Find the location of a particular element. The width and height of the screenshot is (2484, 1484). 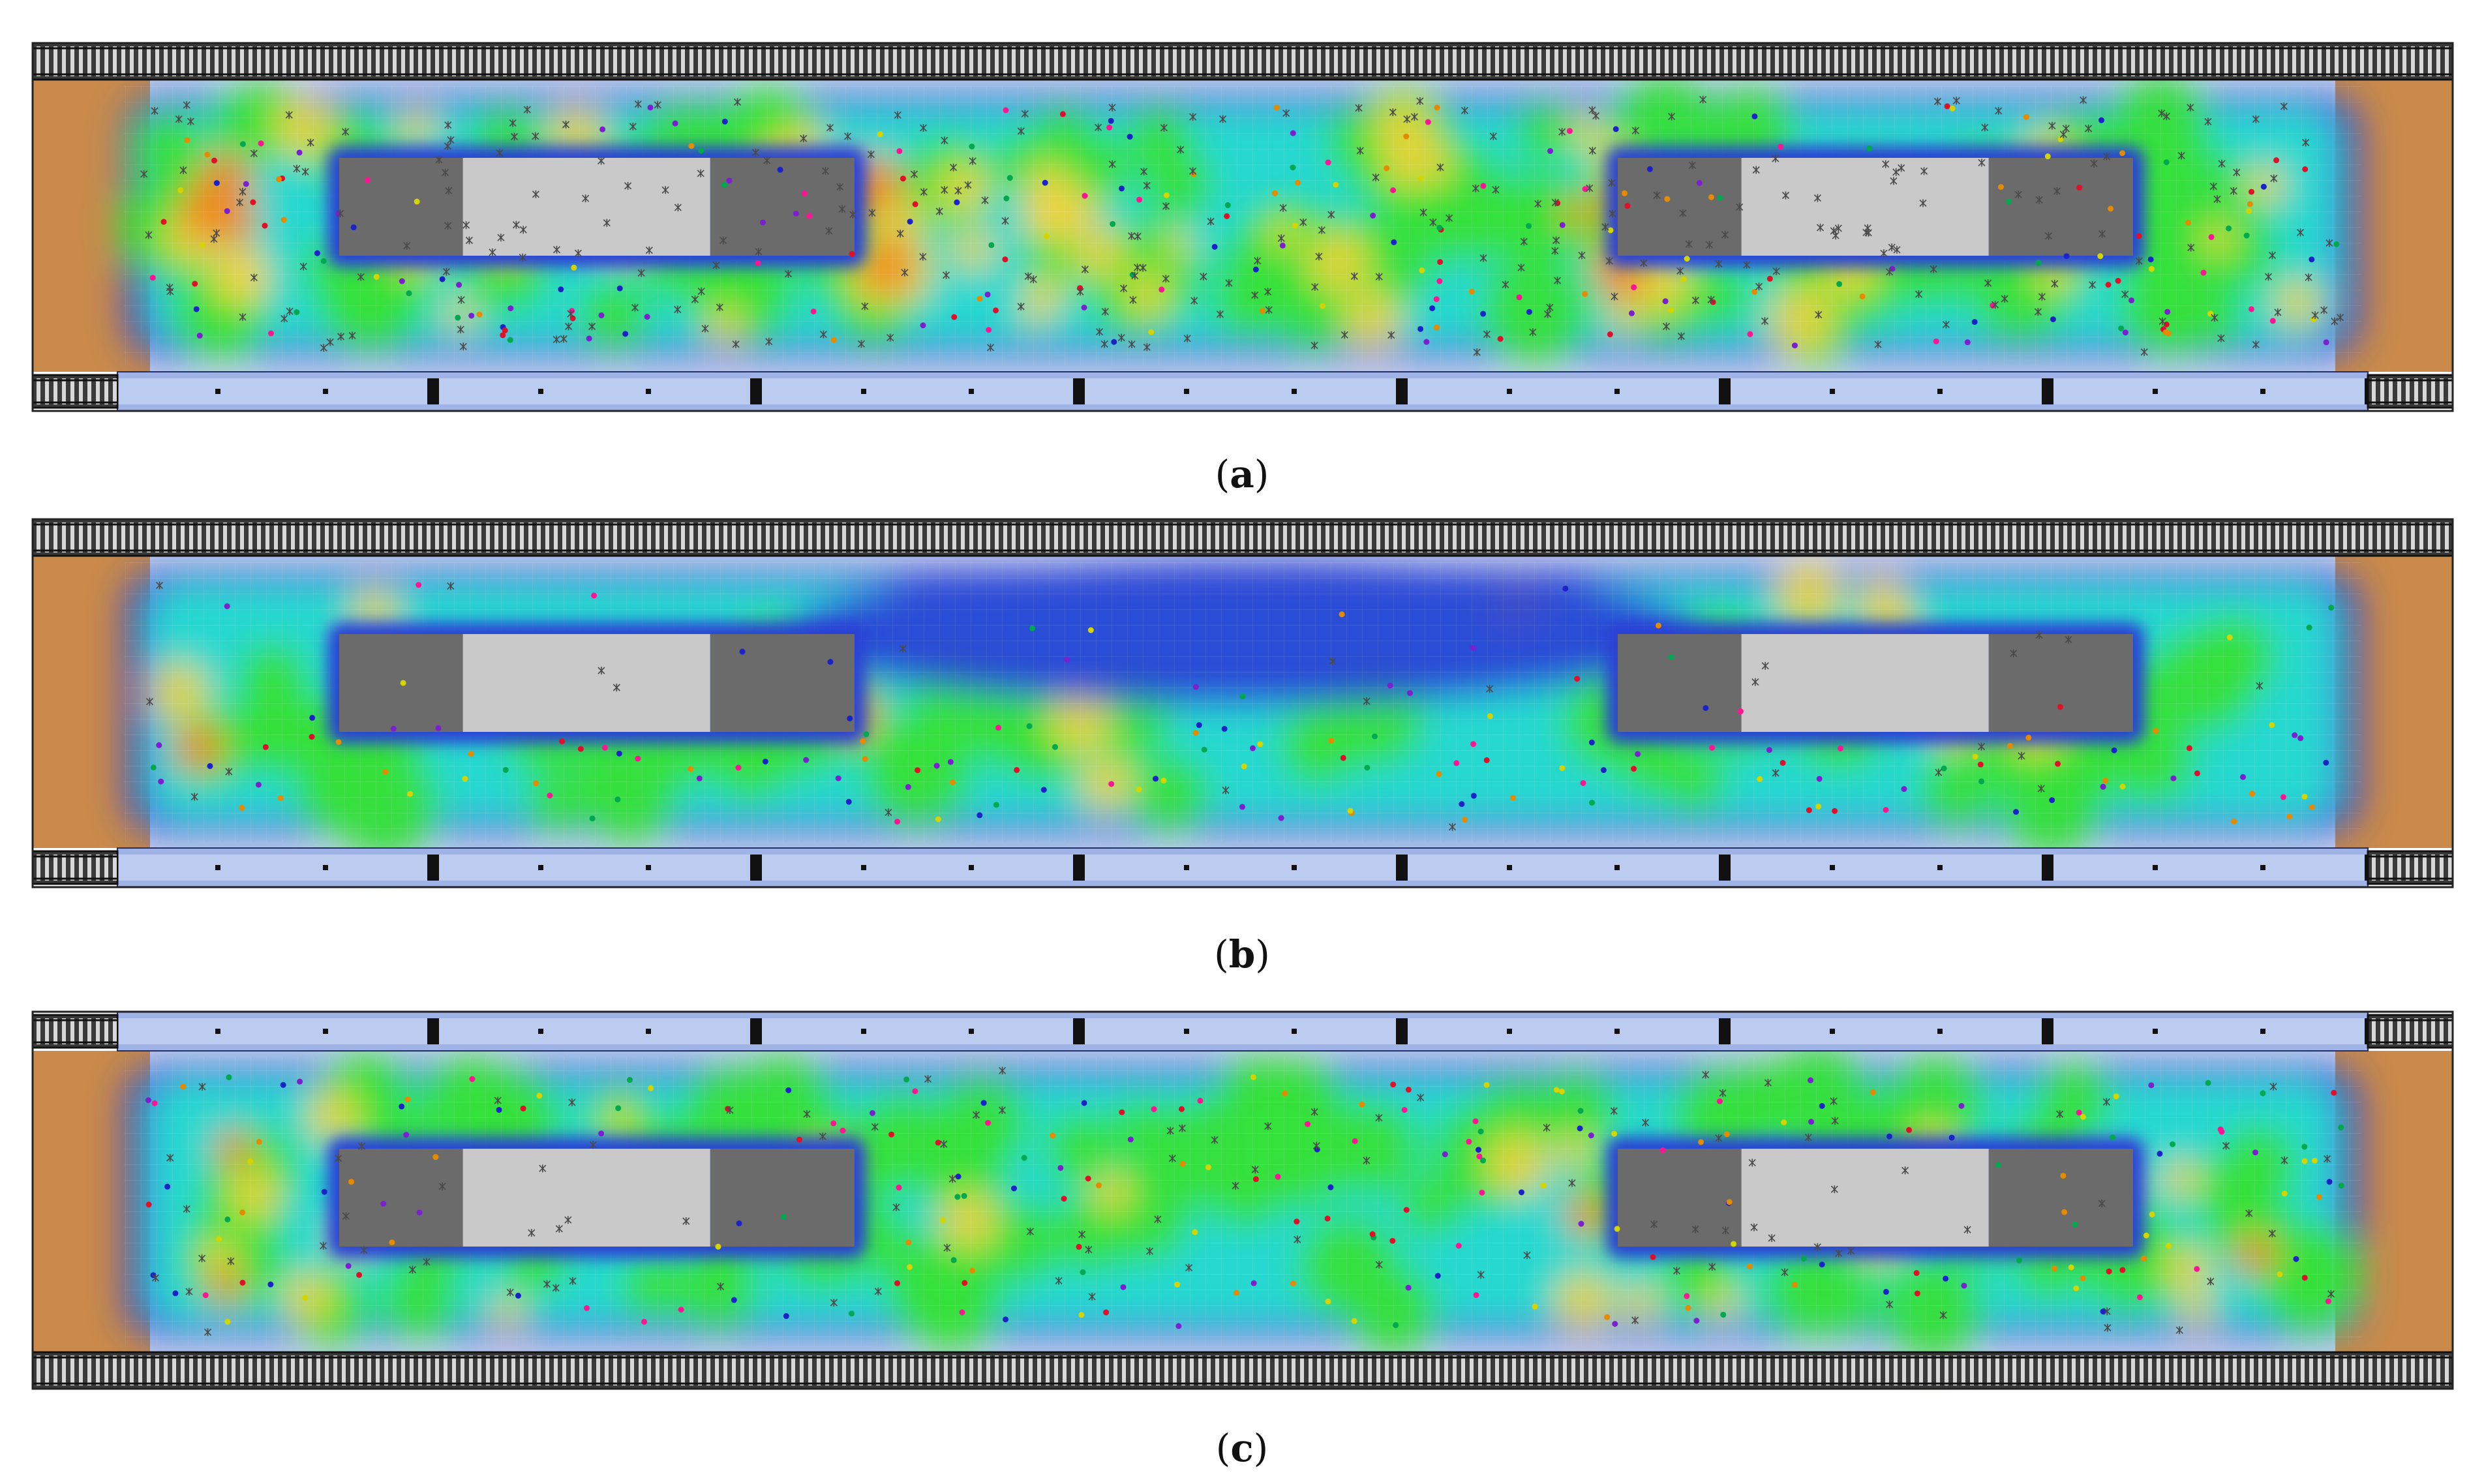

escalator-block-left-stair-dark is located at coordinates (782, 1198).